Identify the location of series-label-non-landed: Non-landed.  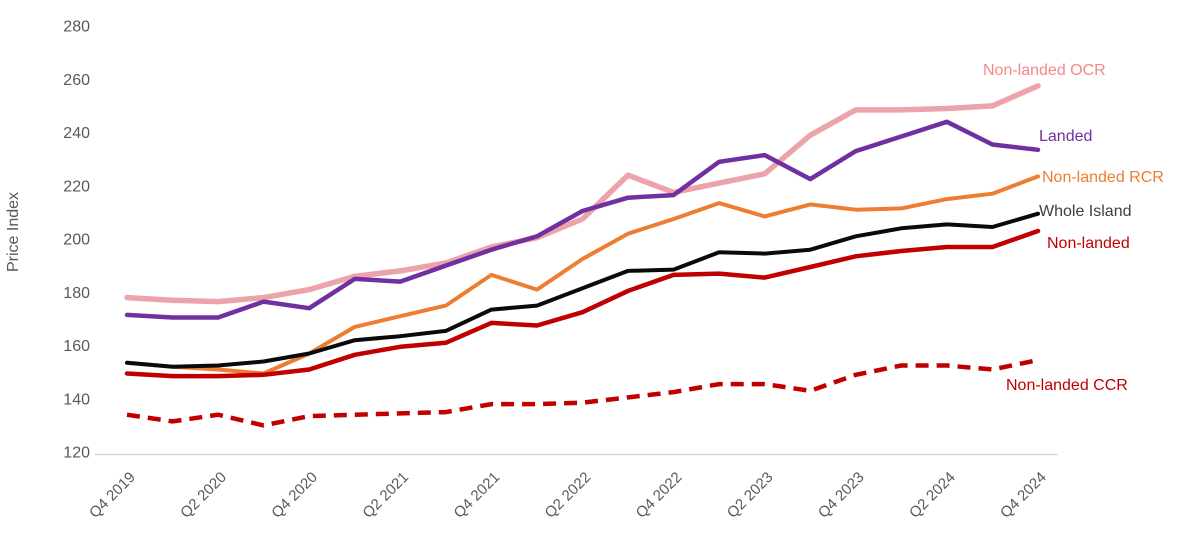
(1088, 243).